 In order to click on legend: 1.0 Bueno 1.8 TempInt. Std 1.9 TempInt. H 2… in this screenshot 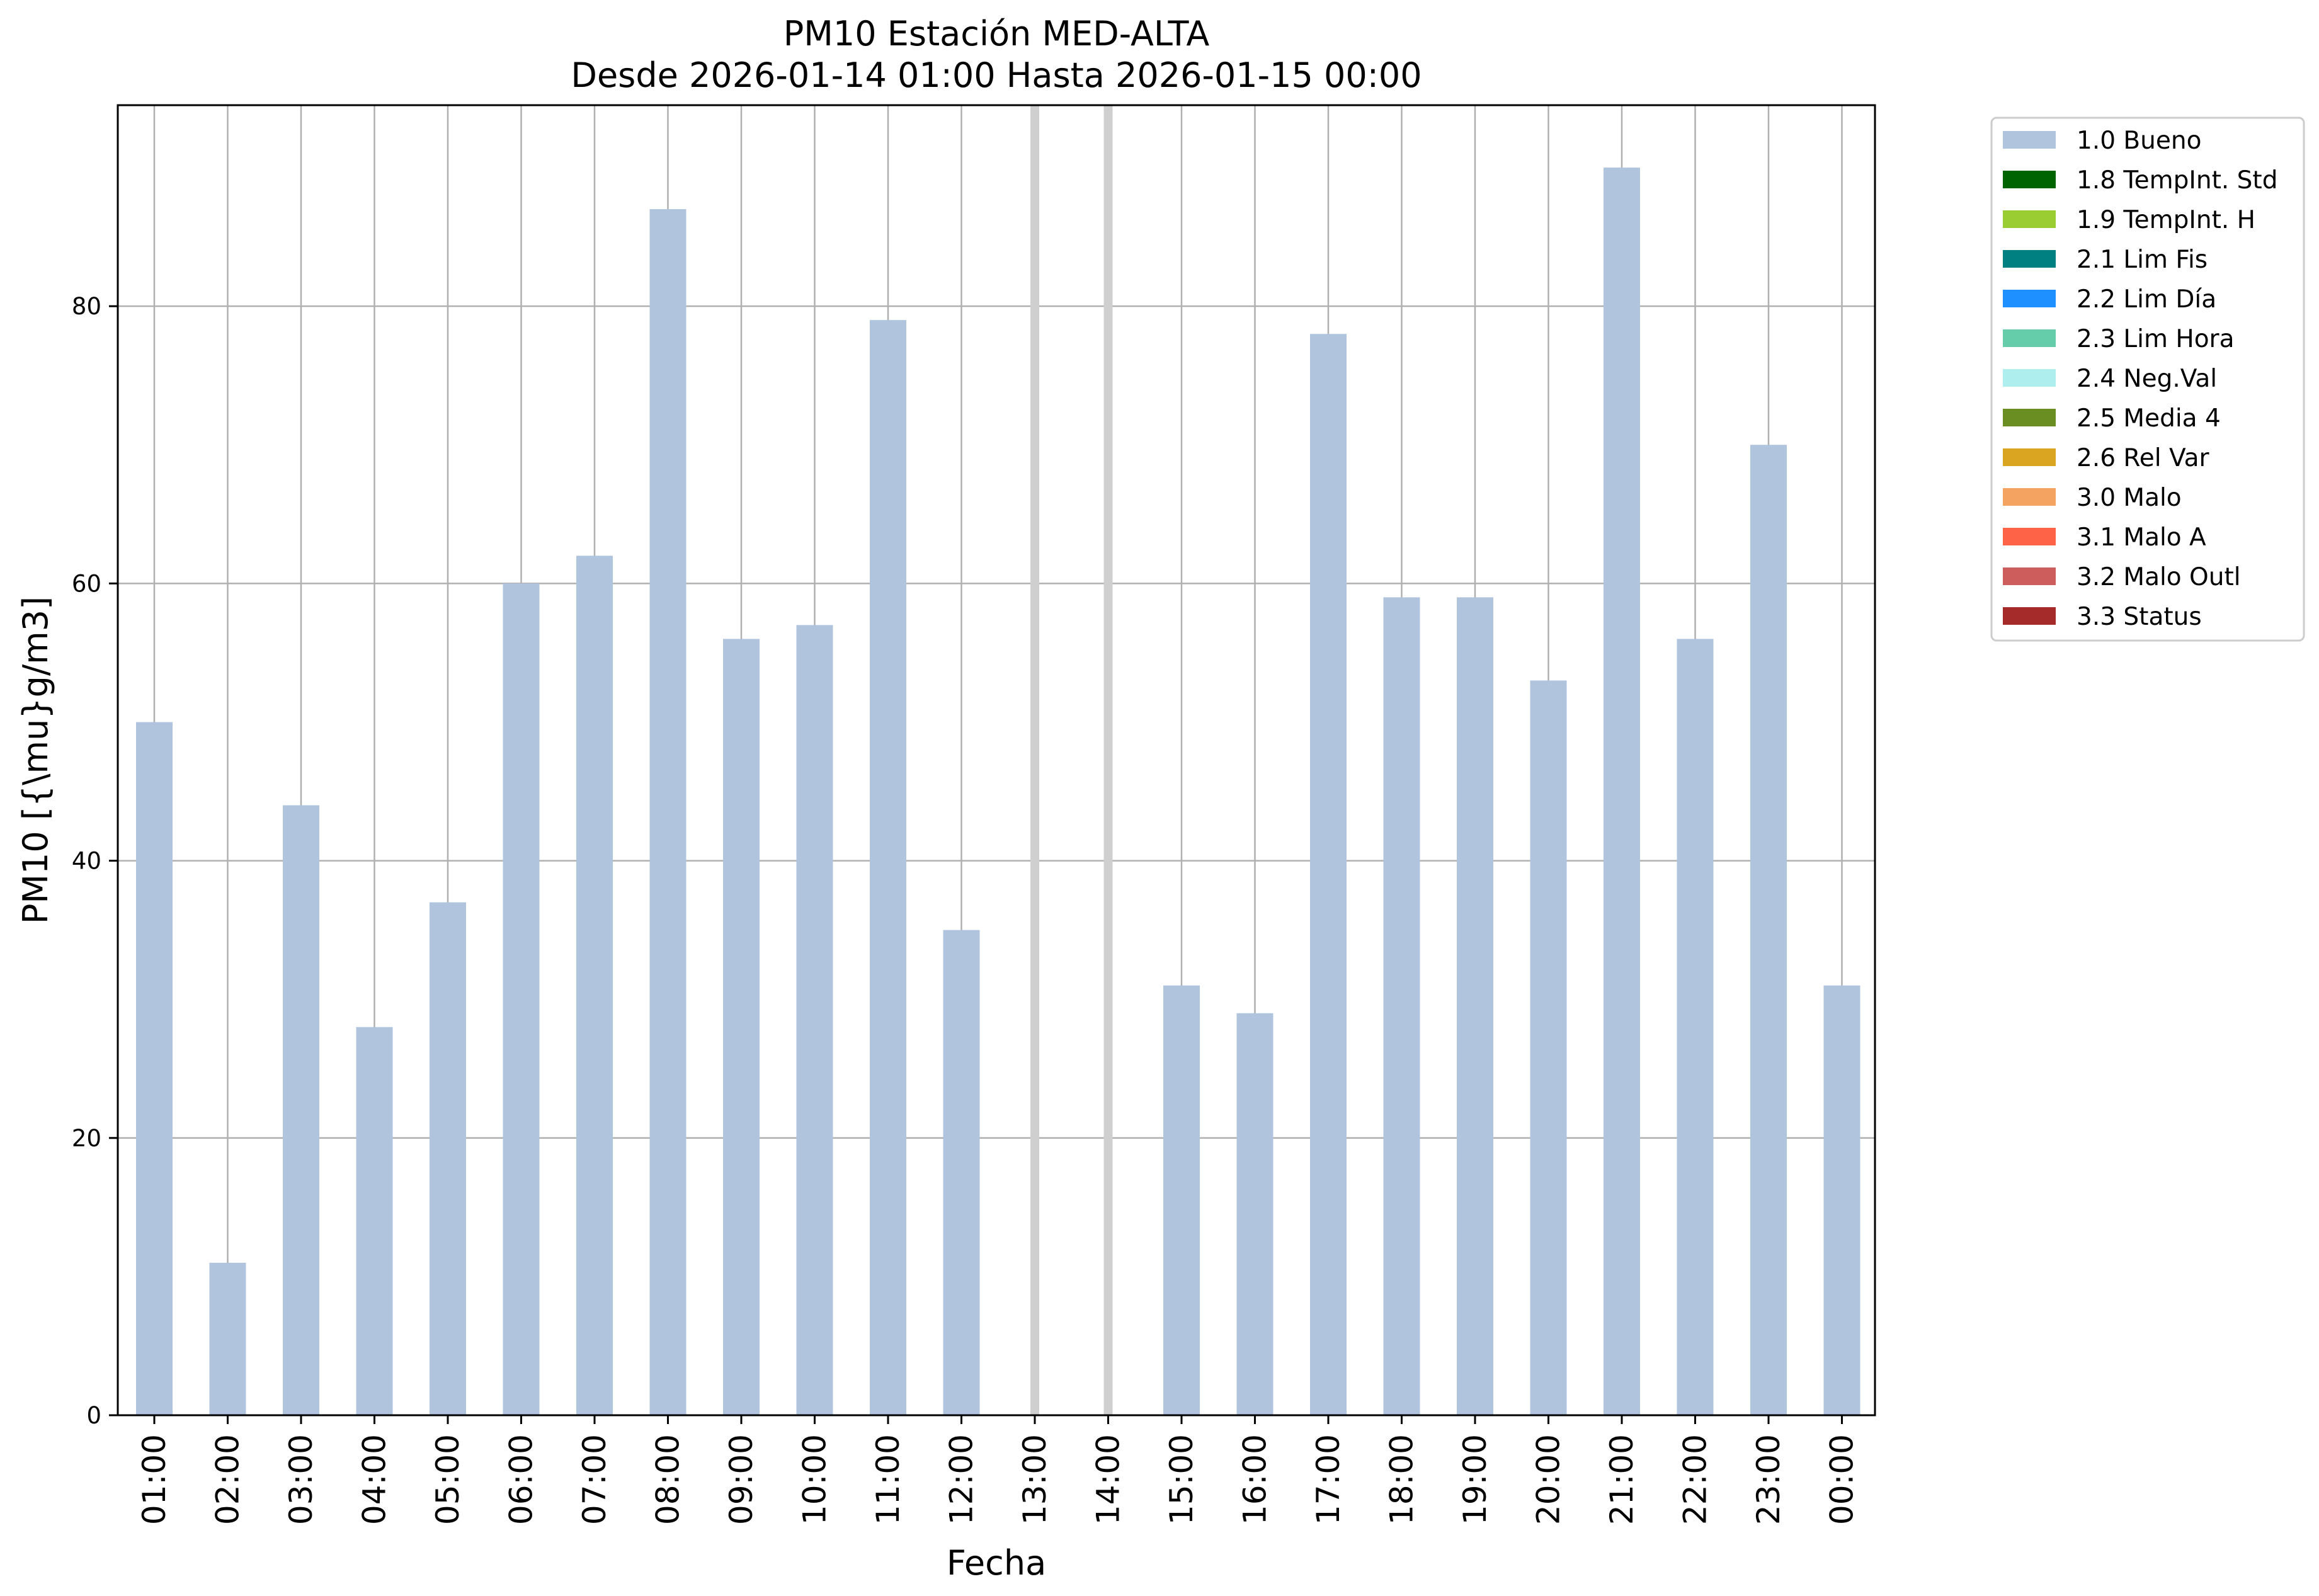, I will do `click(2147, 379)`.